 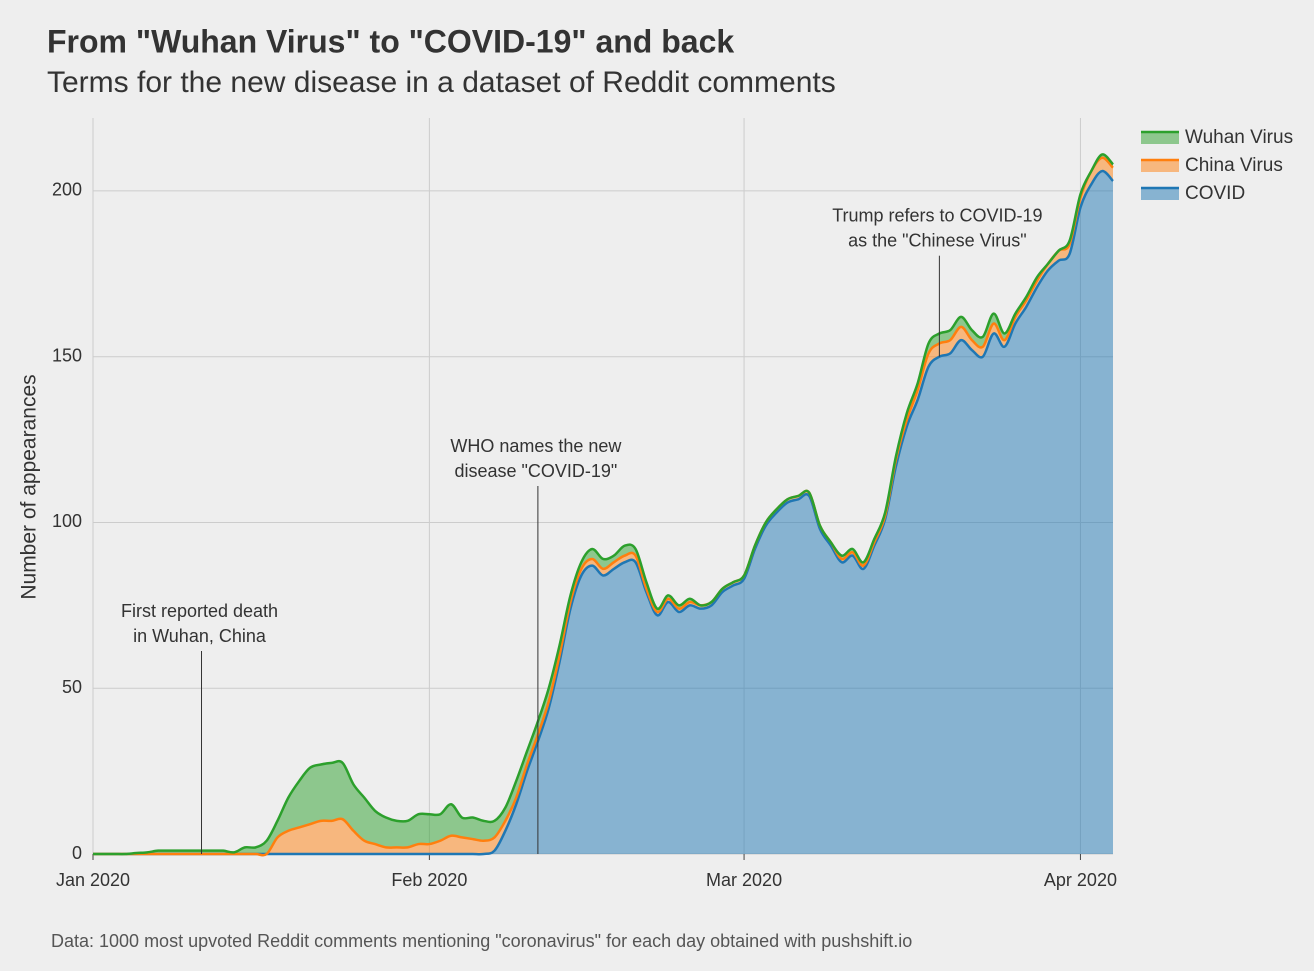 What do you see at coordinates (429, 880) in the screenshot?
I see `x-tick-label: Feb 2020` at bounding box center [429, 880].